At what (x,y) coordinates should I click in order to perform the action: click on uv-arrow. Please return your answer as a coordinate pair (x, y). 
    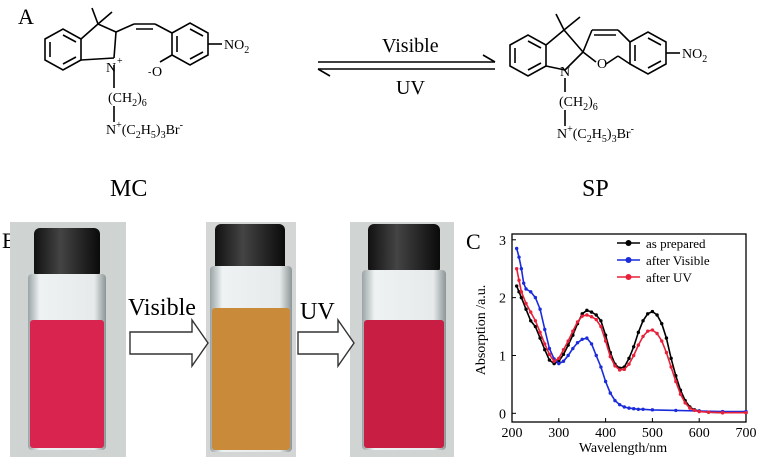
    Looking at the image, I should click on (326, 343).